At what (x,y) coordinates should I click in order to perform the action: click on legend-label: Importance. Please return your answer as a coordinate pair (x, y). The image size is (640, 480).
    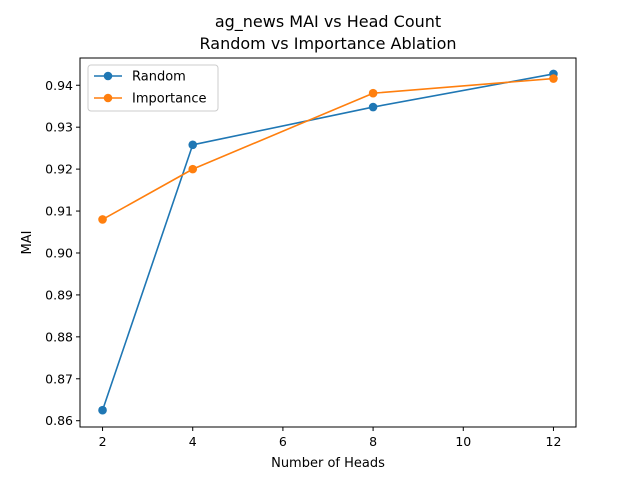
    Looking at the image, I should click on (169, 99).